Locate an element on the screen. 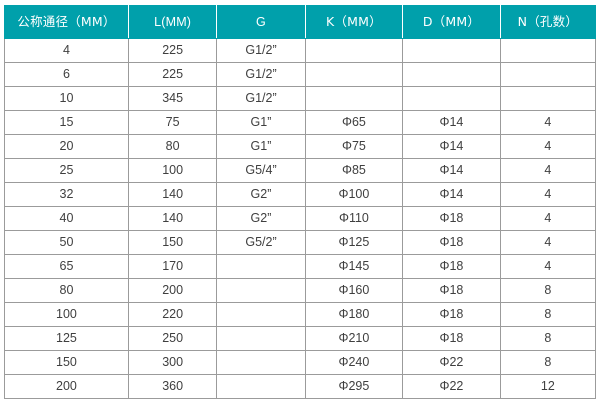 The height and width of the screenshot is (400, 600). cell-nominal-diameter: 50 is located at coordinates (66, 242).